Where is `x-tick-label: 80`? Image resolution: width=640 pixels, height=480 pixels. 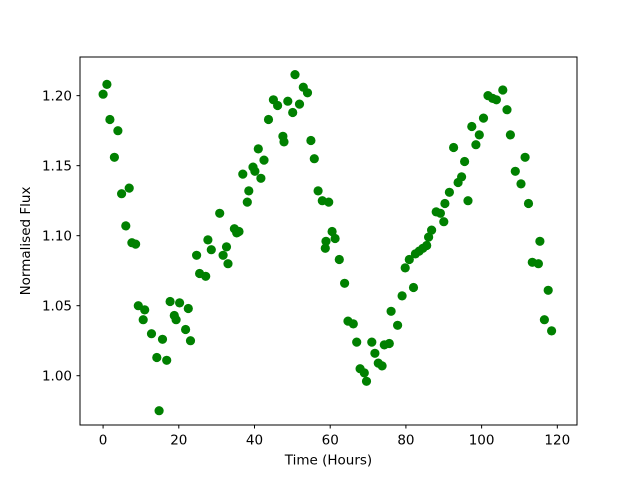 x-tick-label: 80 is located at coordinates (405, 441).